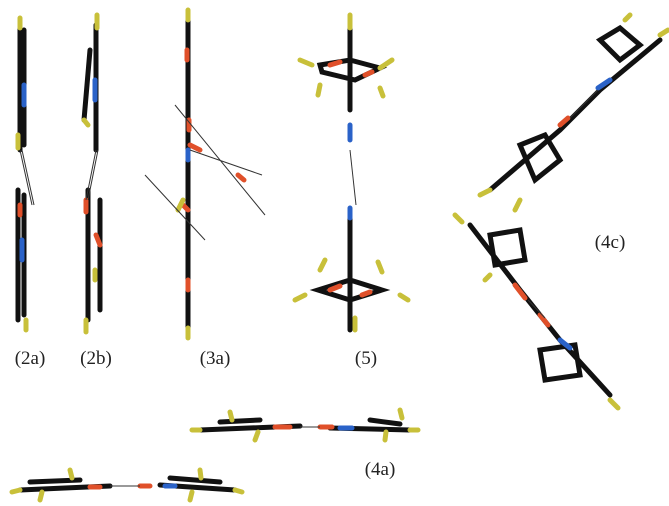  I want to click on molecule-3a, so click(205, 174).